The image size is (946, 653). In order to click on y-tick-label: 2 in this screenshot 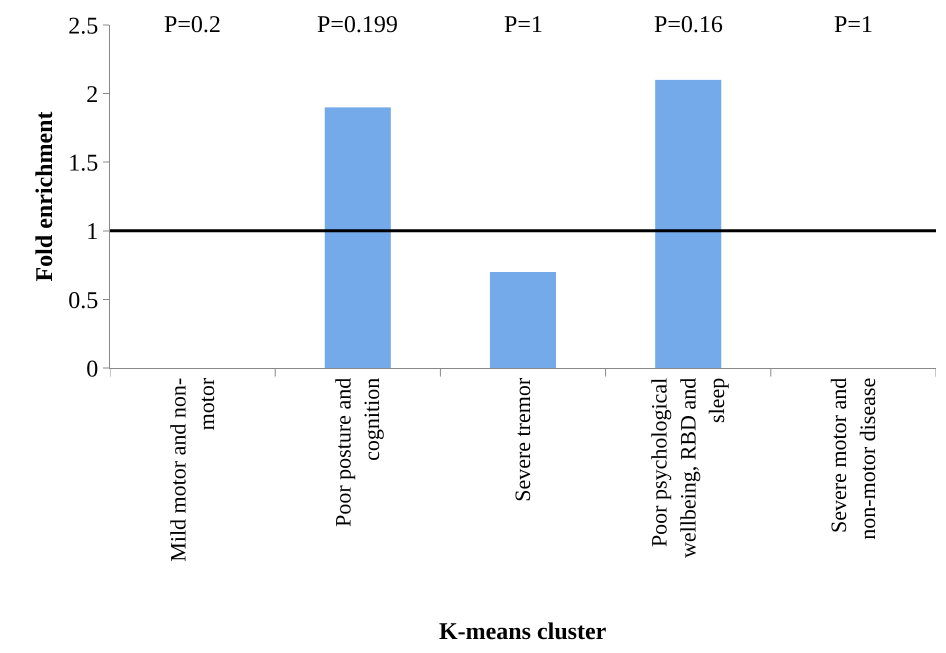, I will do `click(92, 95)`.